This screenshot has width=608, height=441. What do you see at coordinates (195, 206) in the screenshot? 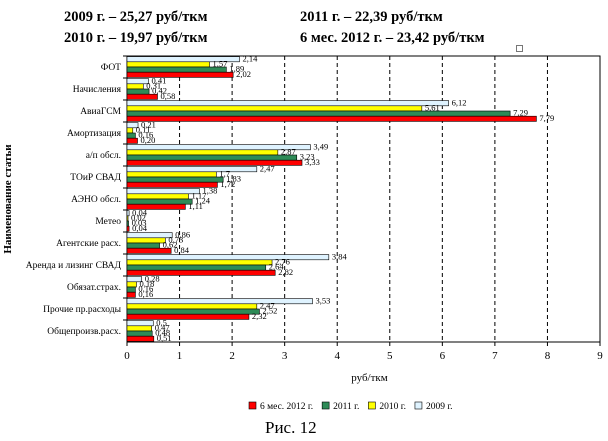
I see `data-label: 1,11` at bounding box center [195, 206].